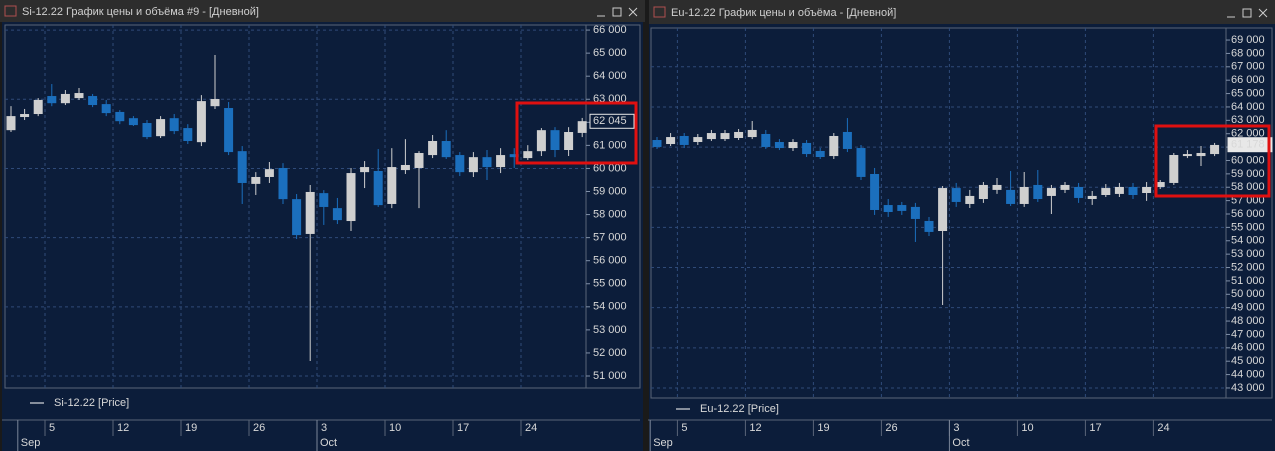 Image resolution: width=1275 pixels, height=451 pixels. I want to click on x-tick-label: 10, so click(1027, 428).